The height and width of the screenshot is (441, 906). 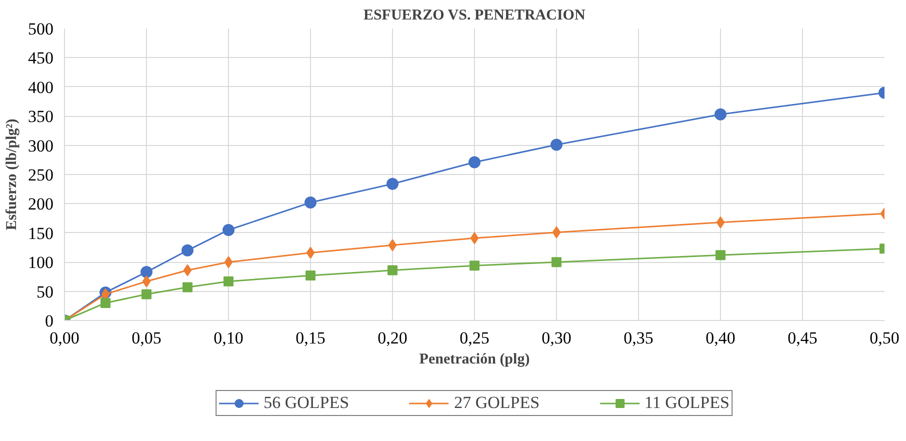 What do you see at coordinates (393, 338) in the screenshot?
I see `x-tick-label: 0,20` at bounding box center [393, 338].